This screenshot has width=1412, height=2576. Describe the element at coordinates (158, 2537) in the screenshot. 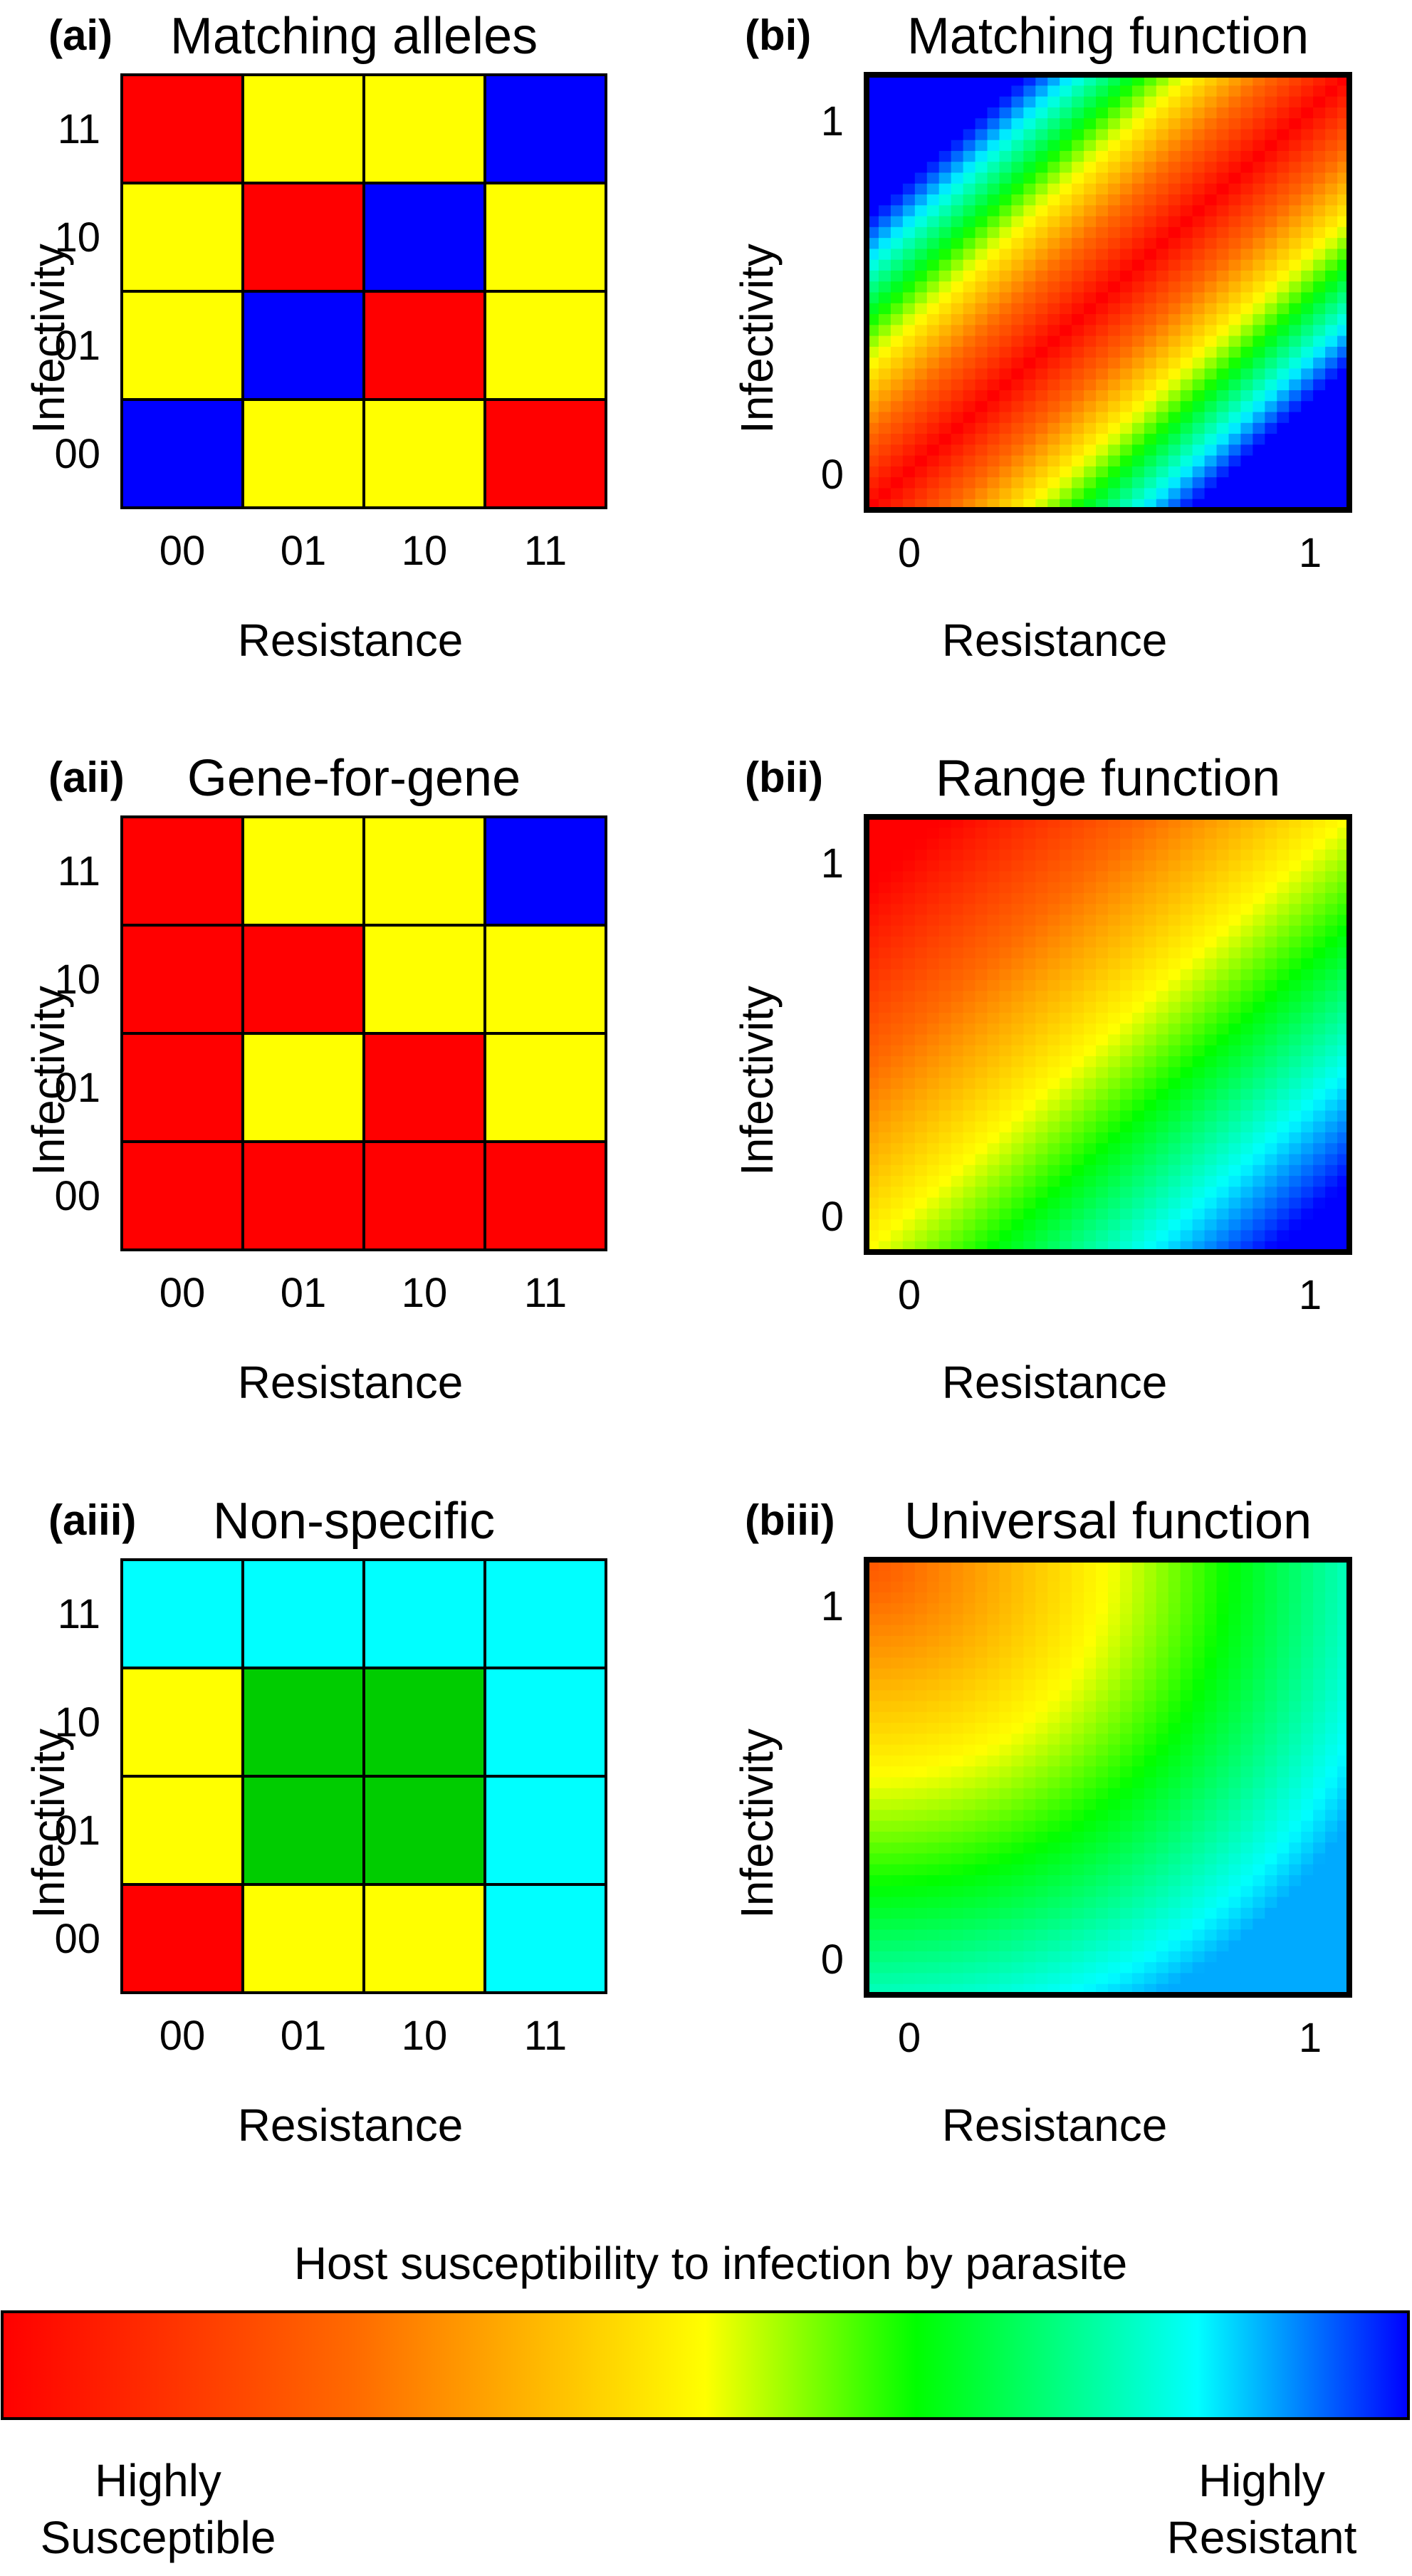

I see `colorbar-left-label-line2: Susceptible` at that location.